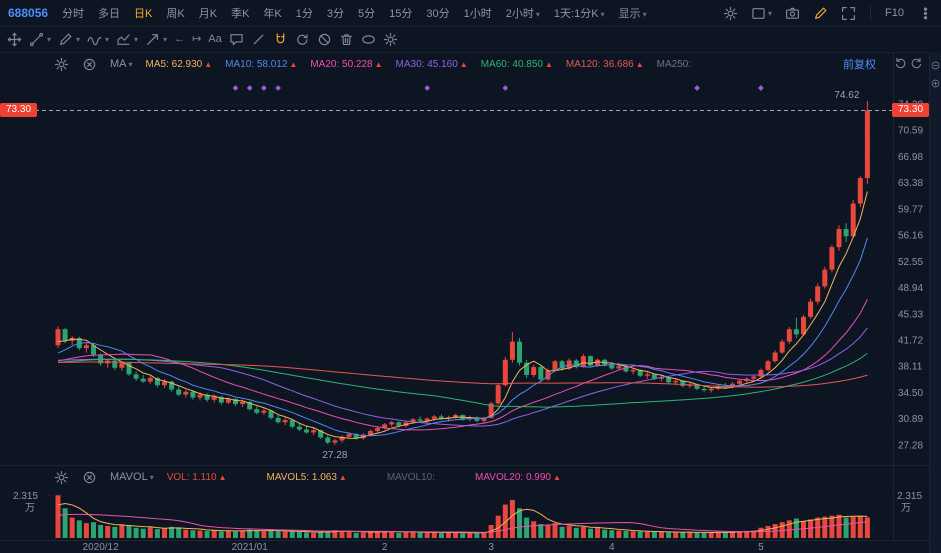  What do you see at coordinates (758, 13) in the screenshot?
I see `layout-box-icon` at bounding box center [758, 13].